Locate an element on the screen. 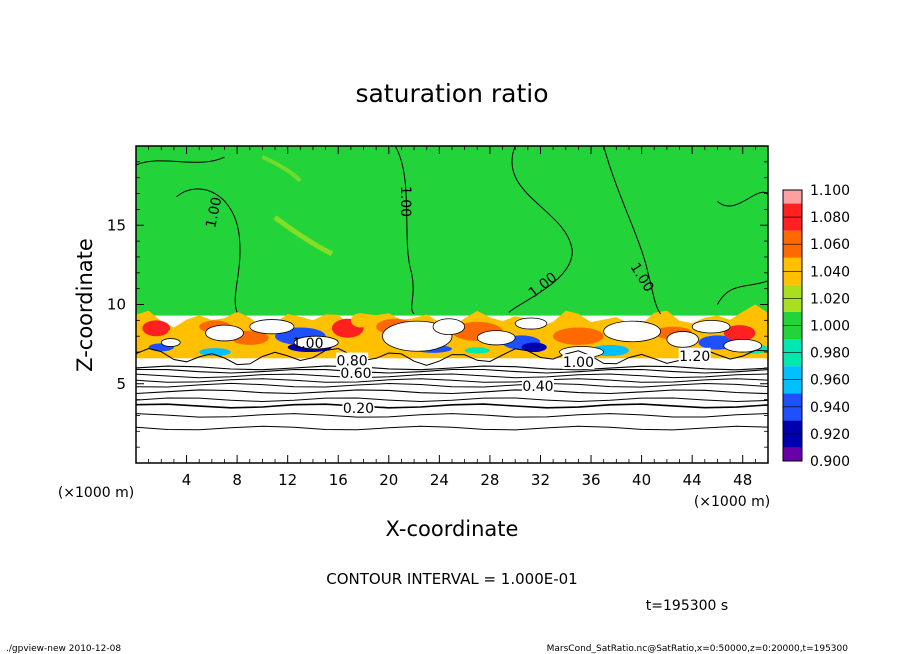  y-tick-label: 15 is located at coordinates (116, 225).